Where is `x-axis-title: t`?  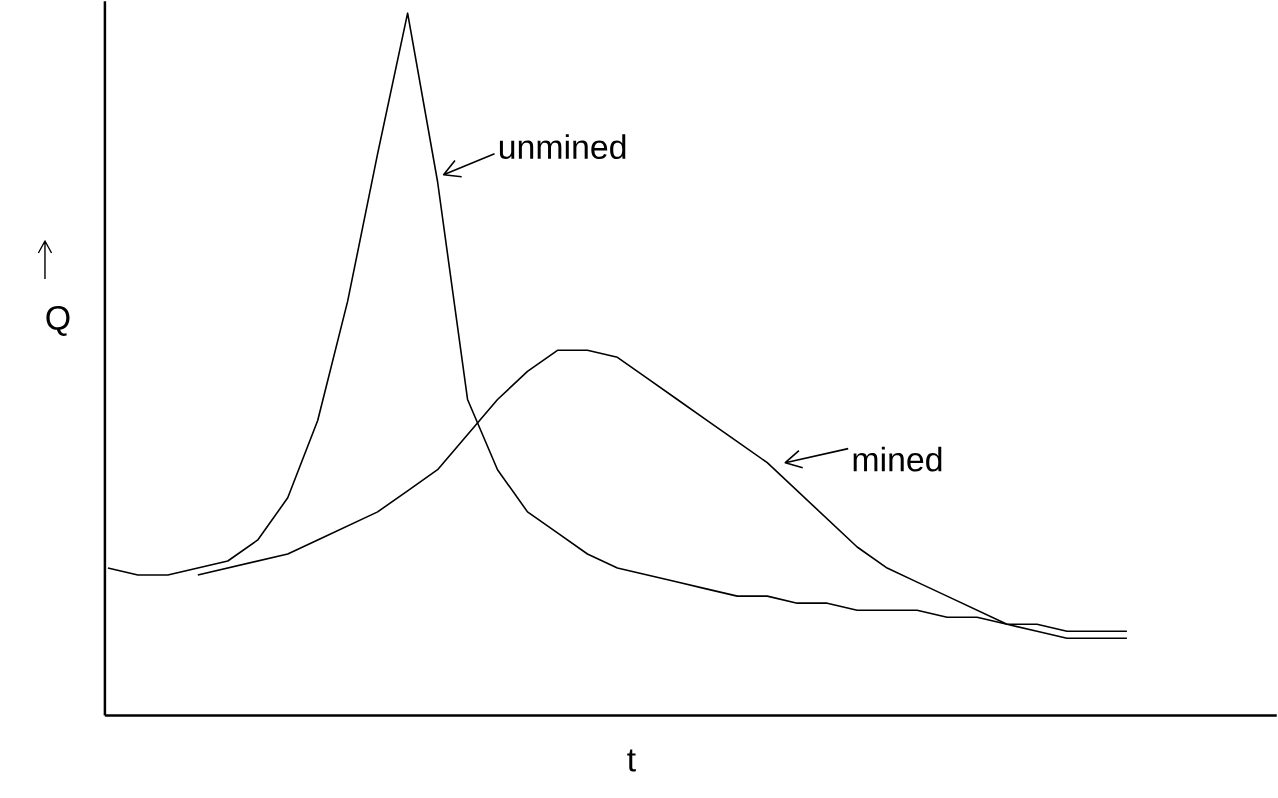
x-axis-title: t is located at coordinates (631, 760).